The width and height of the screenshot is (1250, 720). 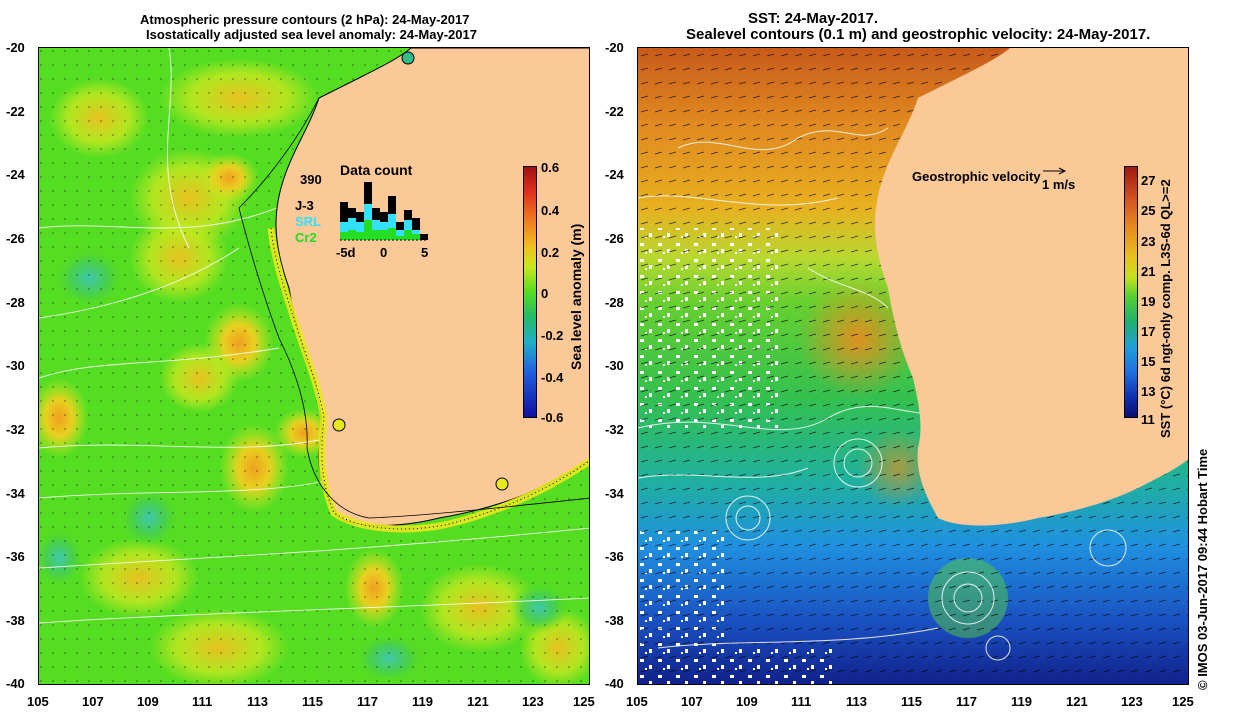 What do you see at coordinates (1148, 419) in the screenshot?
I see `sst-colorbar-tick: 11` at bounding box center [1148, 419].